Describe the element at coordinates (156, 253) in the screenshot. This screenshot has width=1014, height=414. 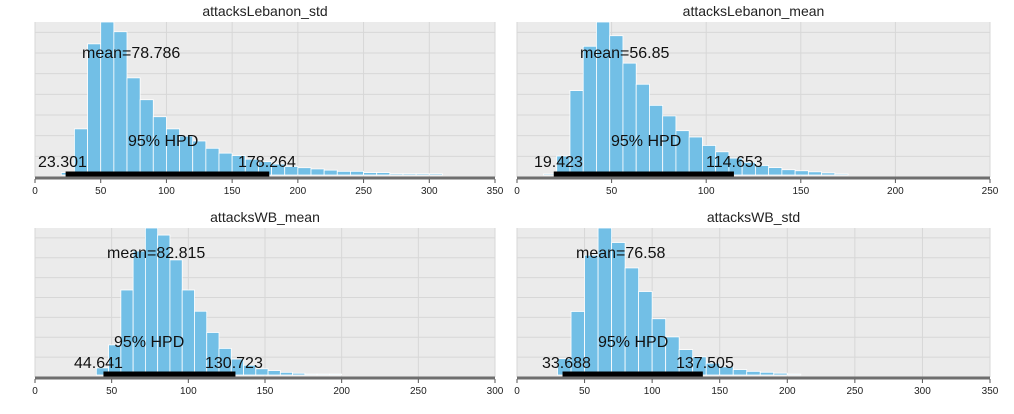
I see `mean-annotation: mean=82.815` at that location.